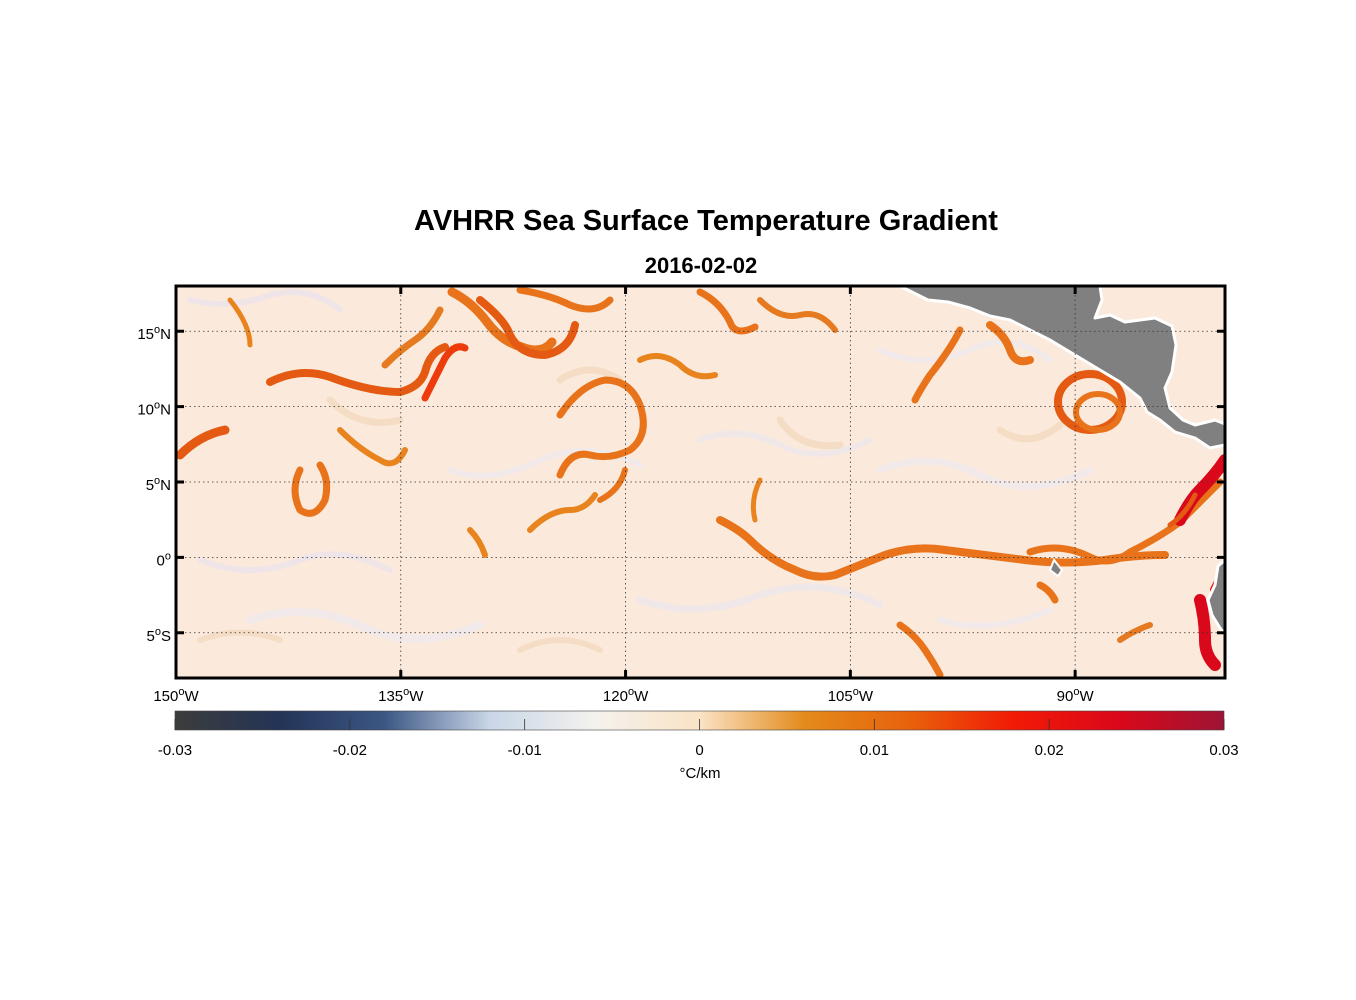 The height and width of the screenshot is (1000, 1356). Describe the element at coordinates (154, 409) in the screenshot. I see `latitude-tick-label: 10oN` at that location.